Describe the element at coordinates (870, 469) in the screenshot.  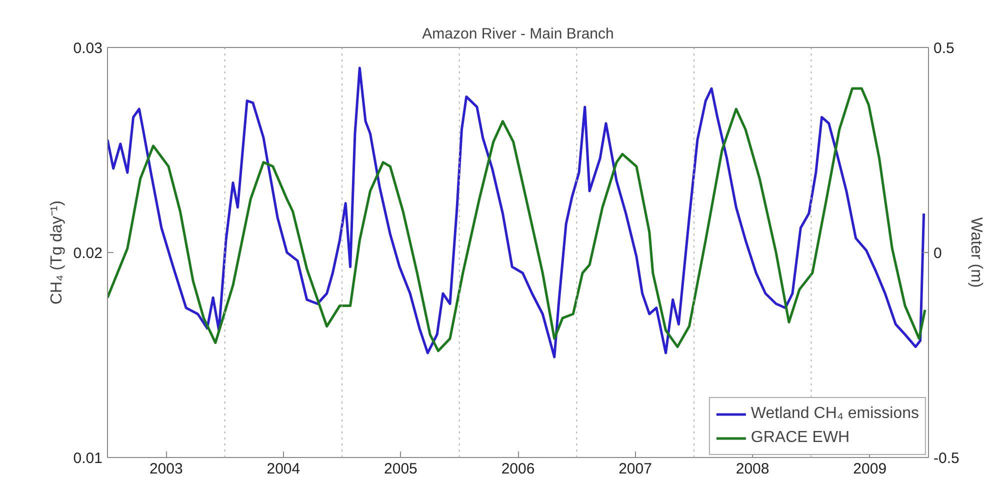
I see `x-tick-label: 2009` at that location.